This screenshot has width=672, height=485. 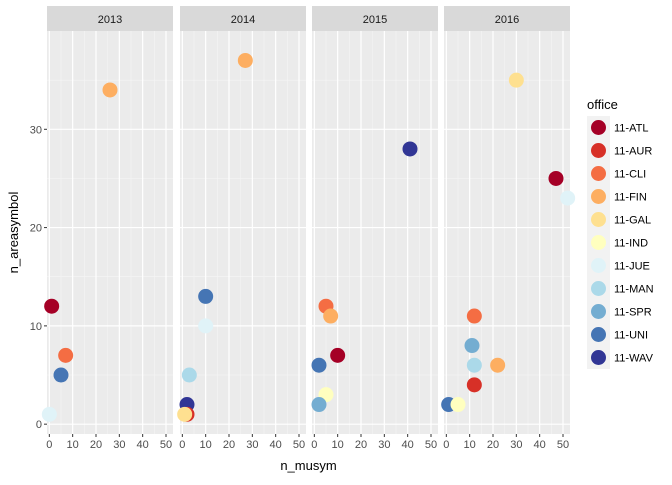 I want to click on legend-item-11-spr: 11-SPR, so click(x=619, y=311).